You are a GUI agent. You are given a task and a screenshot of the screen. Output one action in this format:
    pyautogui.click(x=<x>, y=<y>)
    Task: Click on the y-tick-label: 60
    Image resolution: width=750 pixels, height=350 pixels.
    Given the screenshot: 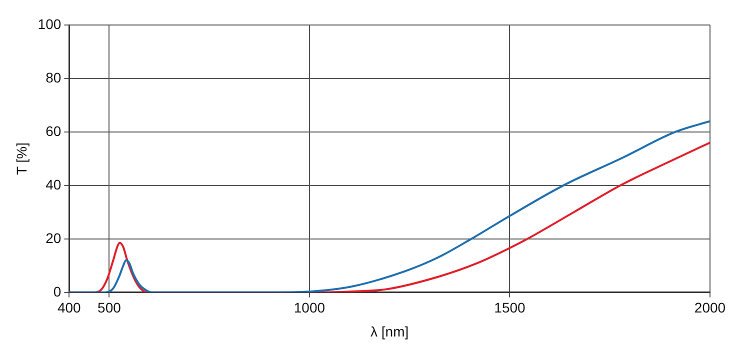 What is the action you would take?
    pyautogui.click(x=54, y=130)
    